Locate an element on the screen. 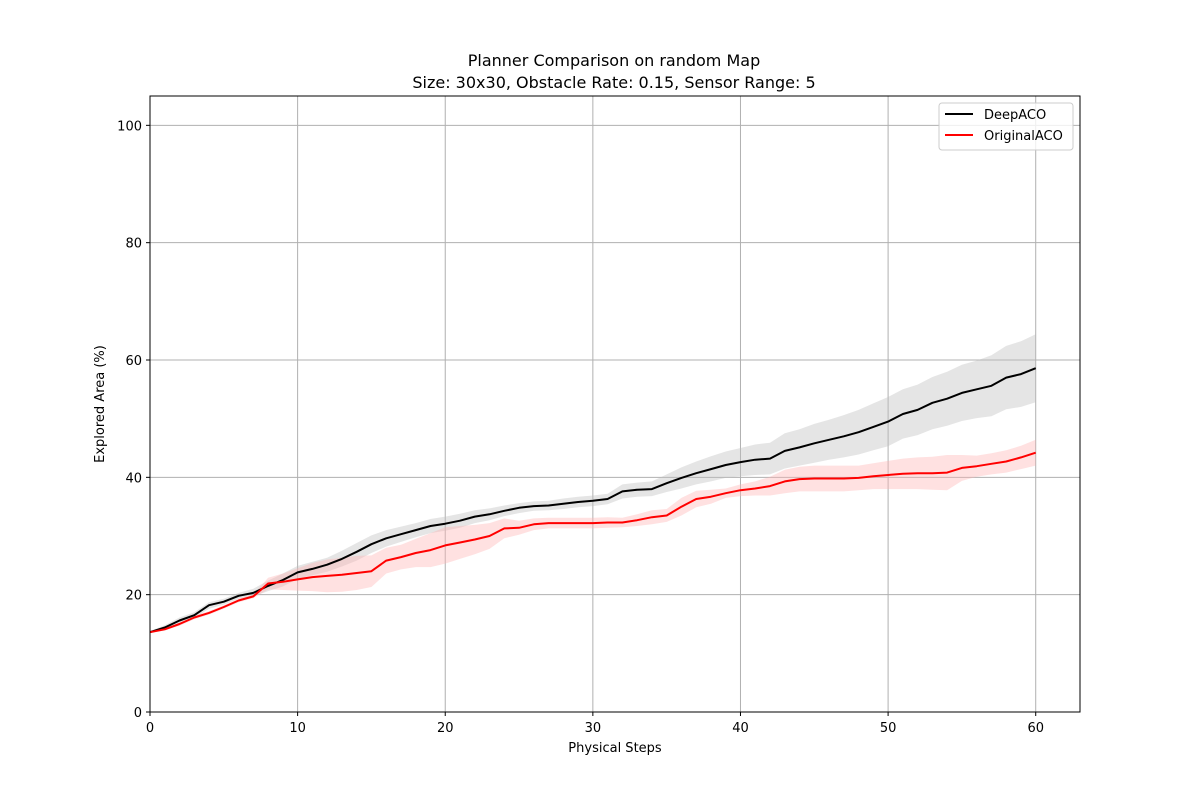 Image resolution: width=1200 pixels, height=800 pixels. y-tick-label: 40 is located at coordinates (133, 478).